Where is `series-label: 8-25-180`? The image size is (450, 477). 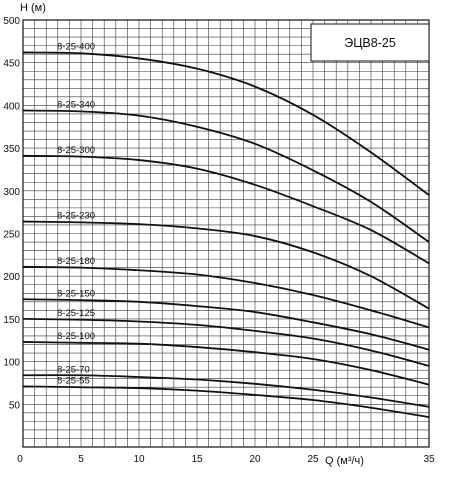 series-label: 8-25-180 is located at coordinates (76, 261).